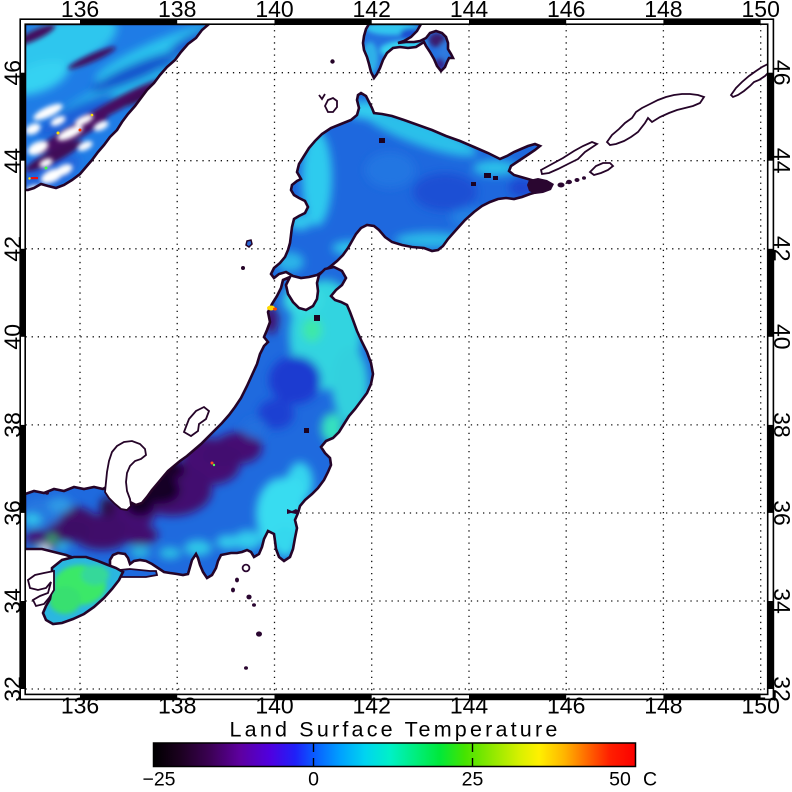  I want to click on svg-text: 25, so click(473, 780).